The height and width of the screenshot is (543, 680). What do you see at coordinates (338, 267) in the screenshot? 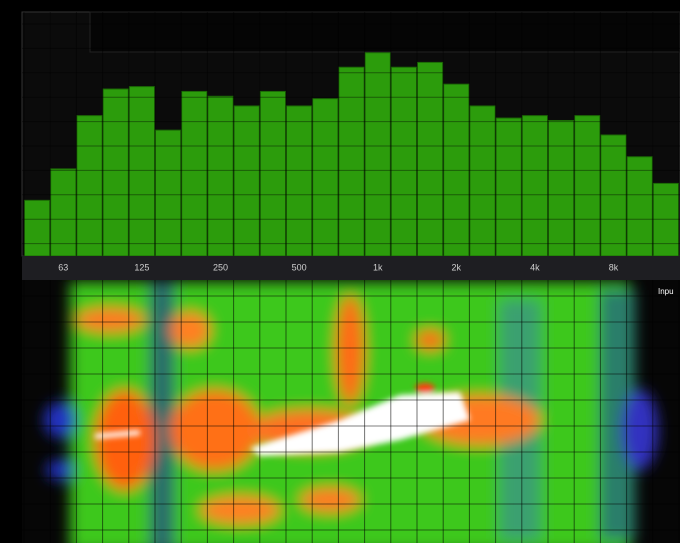
I see `x-labels: 63 125 250 500 1k 2k 4k 8k` at bounding box center [338, 267].